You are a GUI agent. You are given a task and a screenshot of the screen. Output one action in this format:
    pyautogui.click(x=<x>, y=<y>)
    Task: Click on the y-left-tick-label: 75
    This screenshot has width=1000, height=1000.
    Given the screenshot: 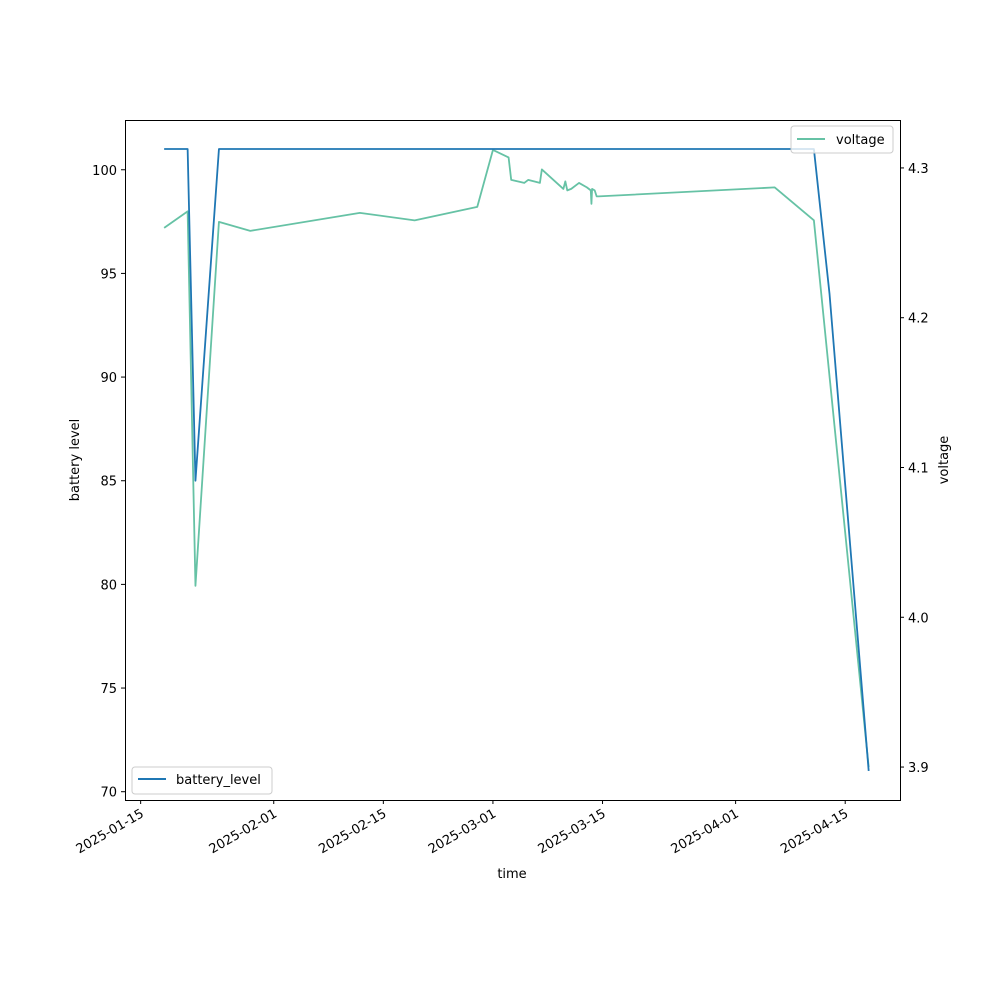 What is the action you would take?
    pyautogui.click(x=108, y=689)
    